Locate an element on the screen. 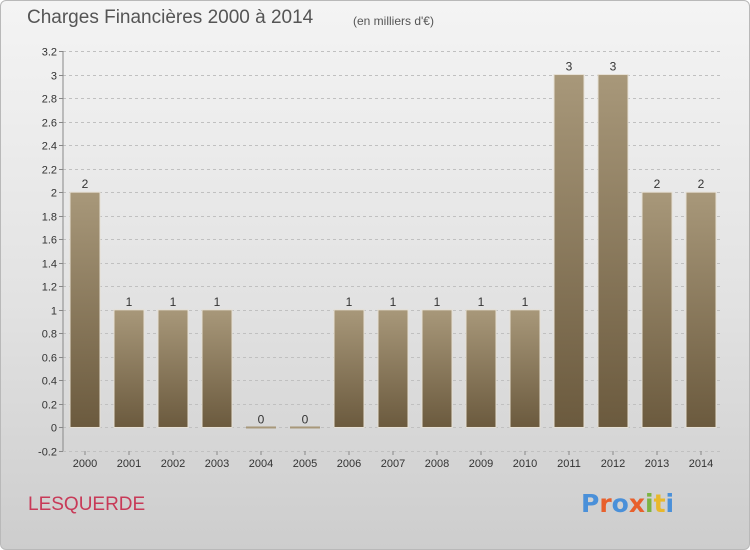  commune-name: LESQUERDE is located at coordinates (87, 504).